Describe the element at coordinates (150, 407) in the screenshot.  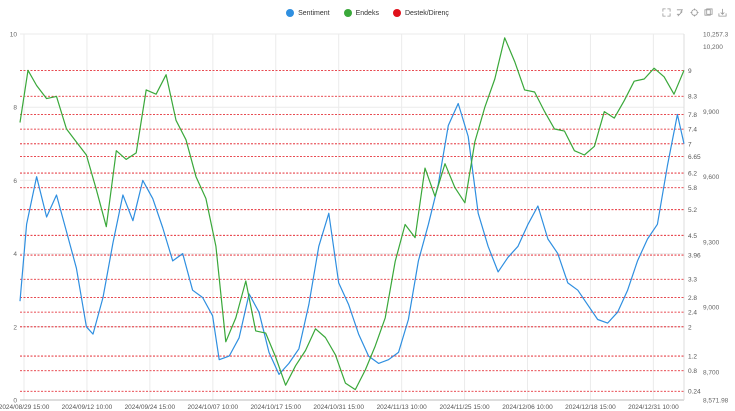
I see `x-tick-label: 2024/09/24 15:00` at that location.